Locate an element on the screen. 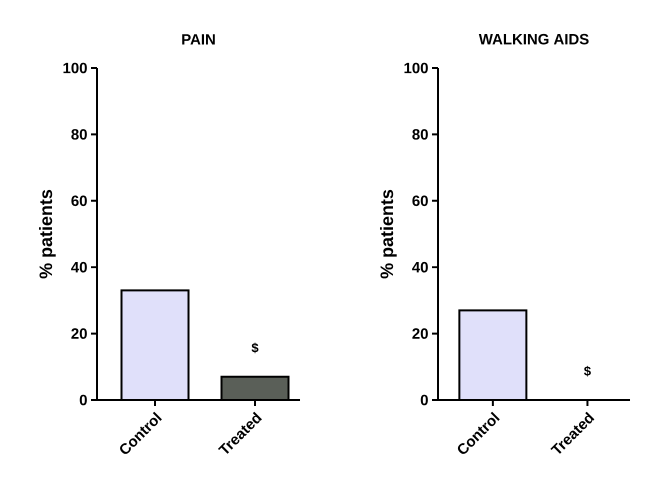 The image size is (653, 494). chart-title: WALKING AIDS is located at coordinates (533, 39).